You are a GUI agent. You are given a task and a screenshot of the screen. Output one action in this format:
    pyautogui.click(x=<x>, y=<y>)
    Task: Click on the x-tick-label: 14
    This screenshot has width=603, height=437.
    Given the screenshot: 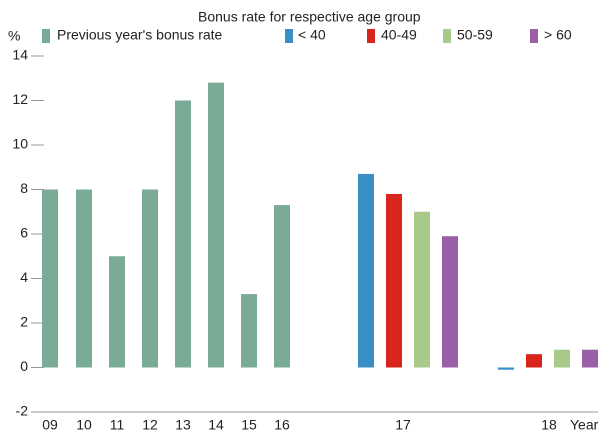 What is the action you would take?
    pyautogui.click(x=216, y=425)
    